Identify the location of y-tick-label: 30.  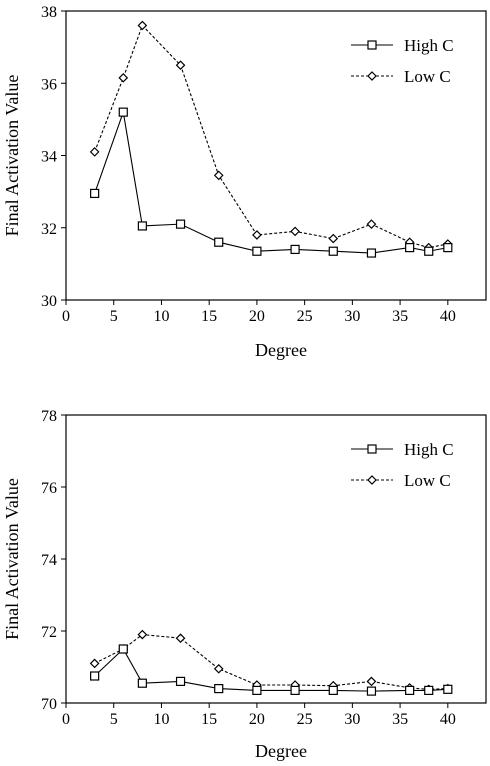
(49, 301).